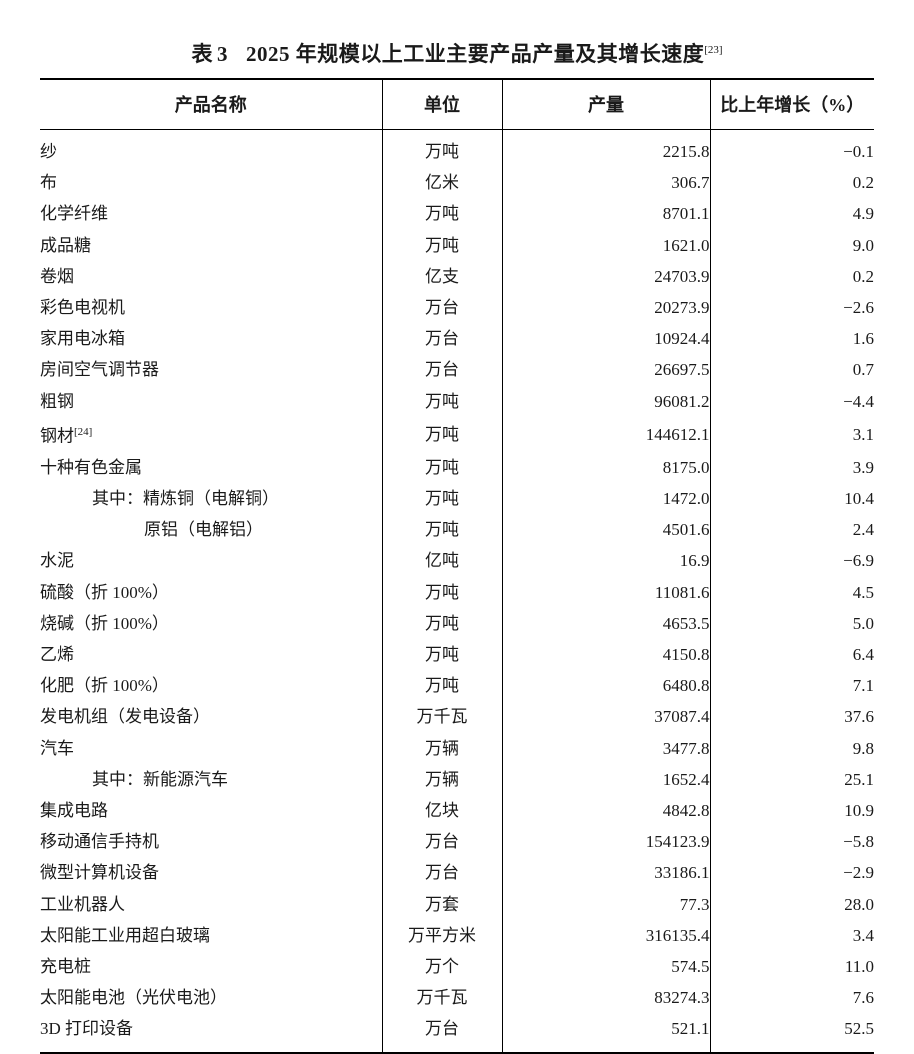  I want to click on cell-product-name: 其中：精炼铜（电解铜）, so click(185, 498).